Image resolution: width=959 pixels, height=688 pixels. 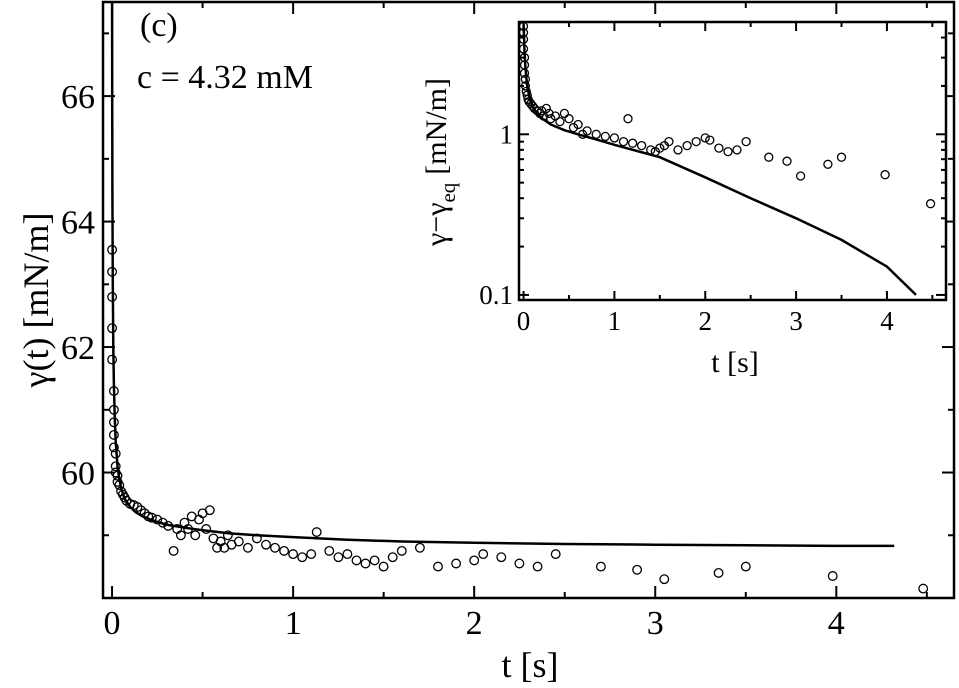 What do you see at coordinates (524, 321) in the screenshot?
I see `inset-x-tick-label: 0` at bounding box center [524, 321].